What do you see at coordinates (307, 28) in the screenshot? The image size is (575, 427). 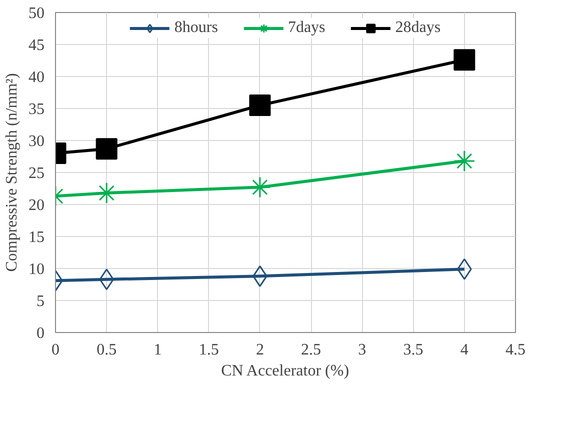 I see `legend-label: 7days` at bounding box center [307, 28].